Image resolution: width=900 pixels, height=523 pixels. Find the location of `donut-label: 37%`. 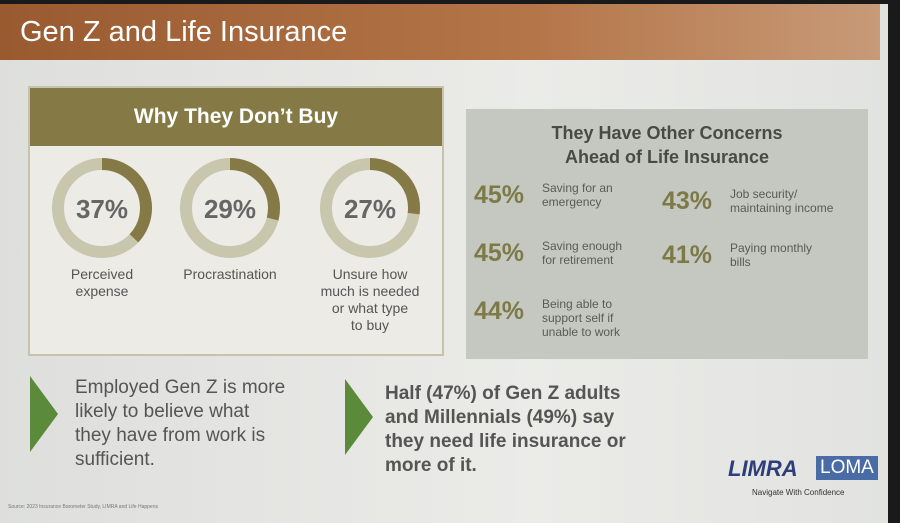

donut-label: 37% is located at coordinates (102, 209).